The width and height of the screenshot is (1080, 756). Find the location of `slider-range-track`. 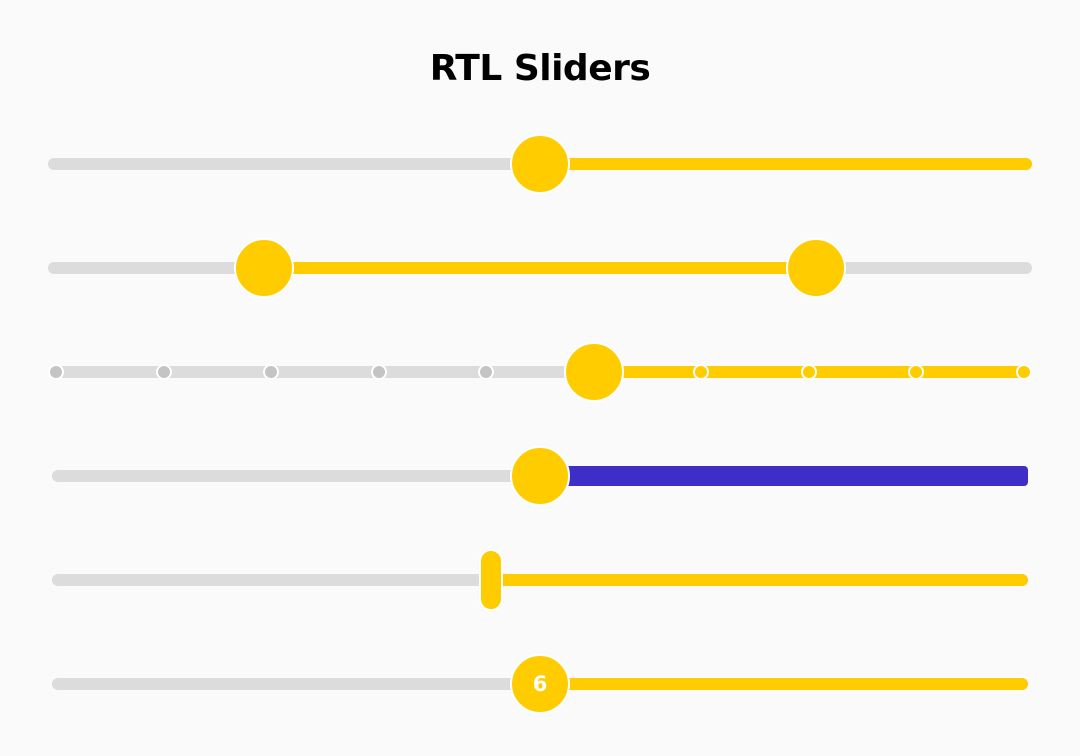

slider-range-track is located at coordinates (540, 268).